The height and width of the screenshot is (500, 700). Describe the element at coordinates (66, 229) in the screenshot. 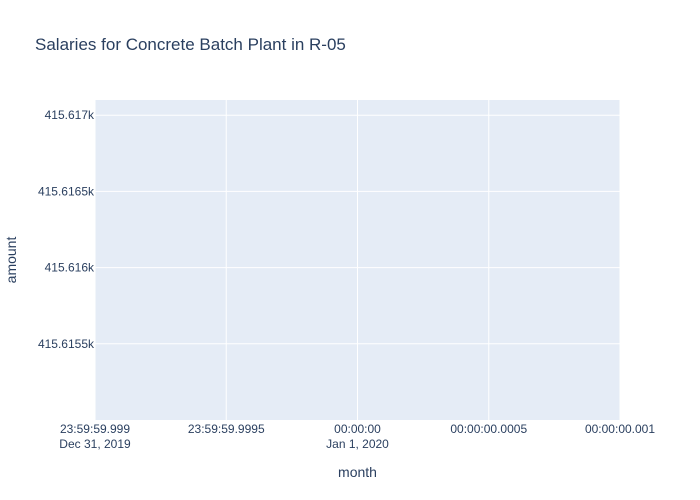

I see `y-axis-ticks: 415.6155k 415.616k 415.6165k 415.617k` at that location.